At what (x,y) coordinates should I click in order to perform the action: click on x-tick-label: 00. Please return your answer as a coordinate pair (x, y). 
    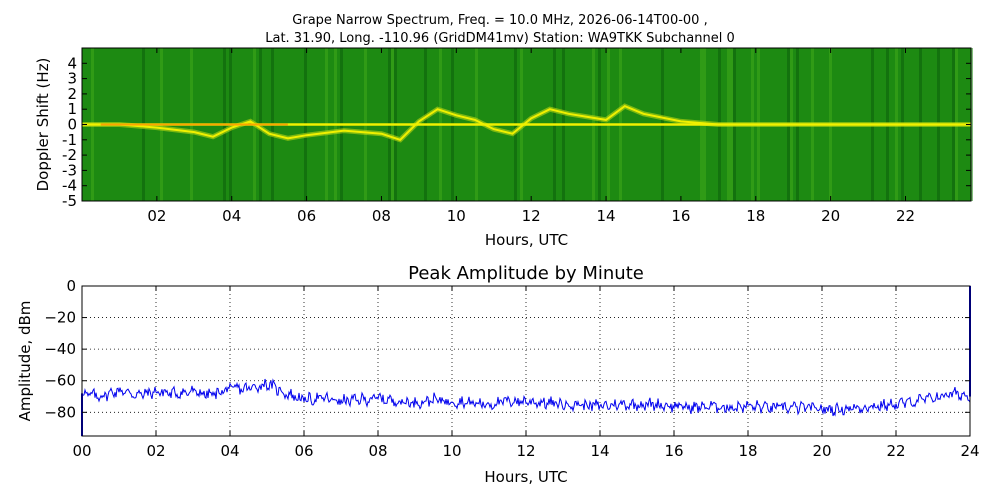
    Looking at the image, I should click on (81, 451).